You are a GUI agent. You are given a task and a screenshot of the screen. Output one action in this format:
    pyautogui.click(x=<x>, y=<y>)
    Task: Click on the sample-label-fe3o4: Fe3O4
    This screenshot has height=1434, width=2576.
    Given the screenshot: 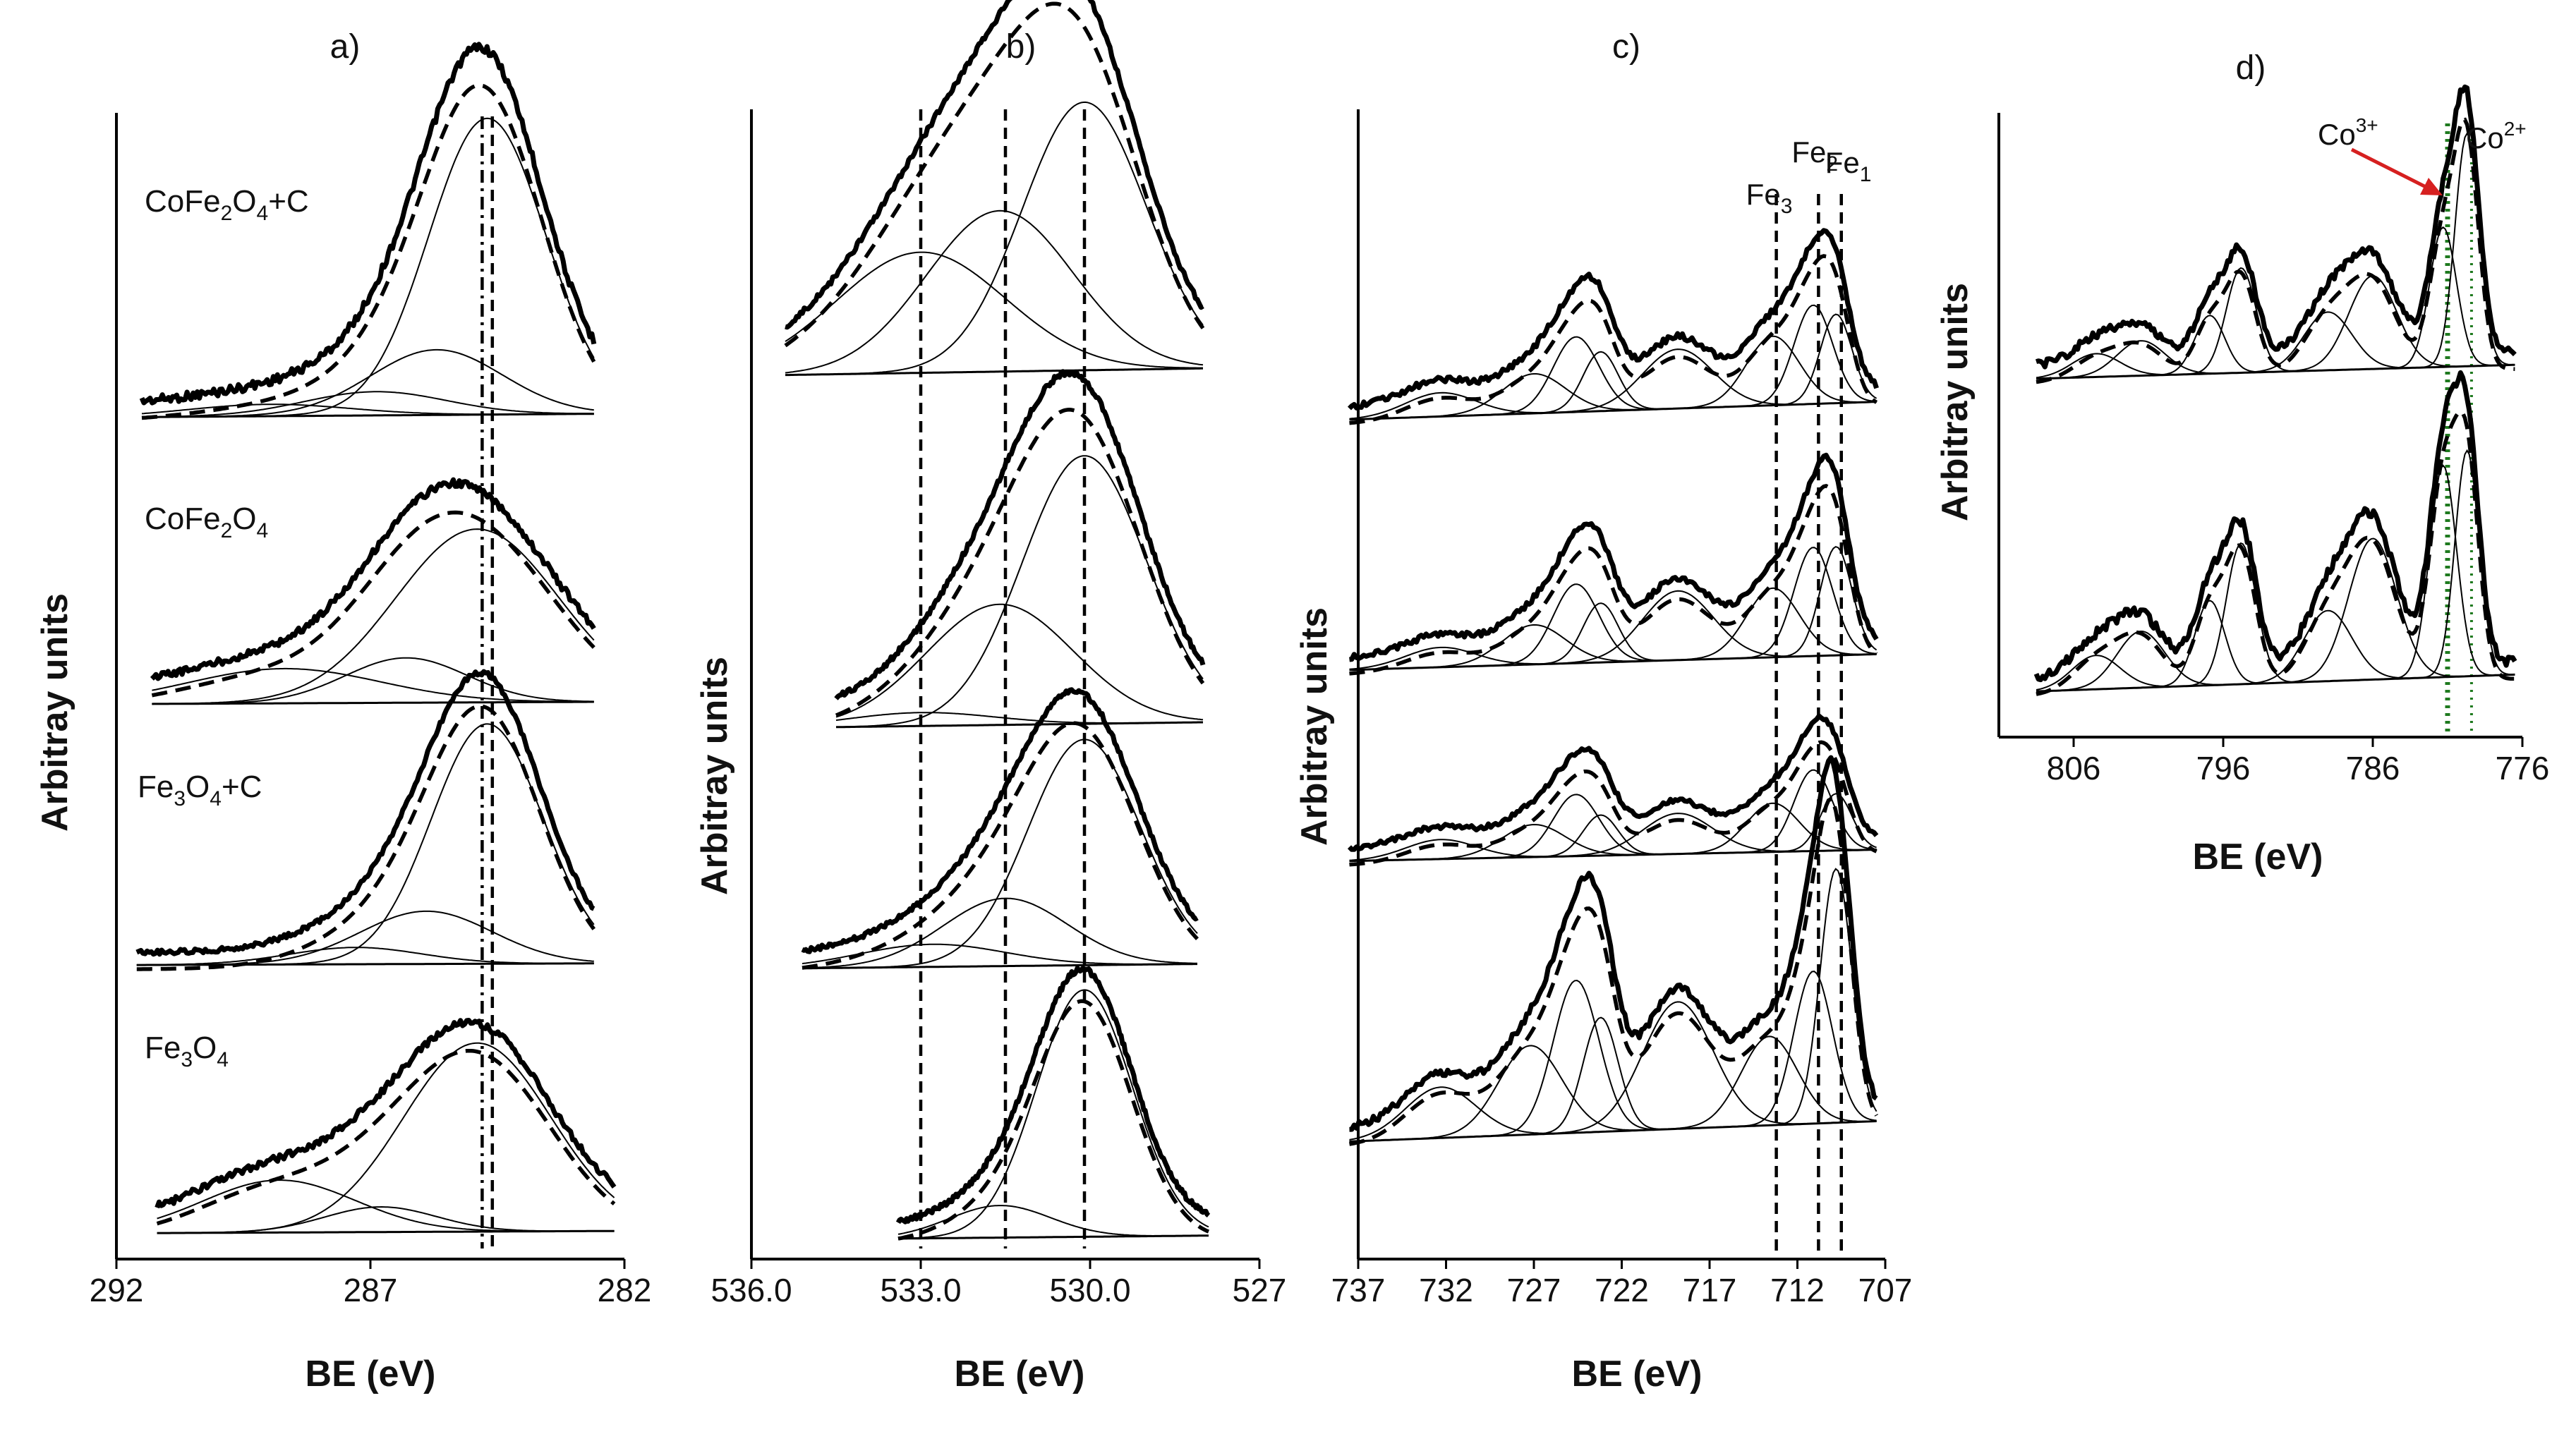 What is the action you would take?
    pyautogui.click(x=187, y=1051)
    